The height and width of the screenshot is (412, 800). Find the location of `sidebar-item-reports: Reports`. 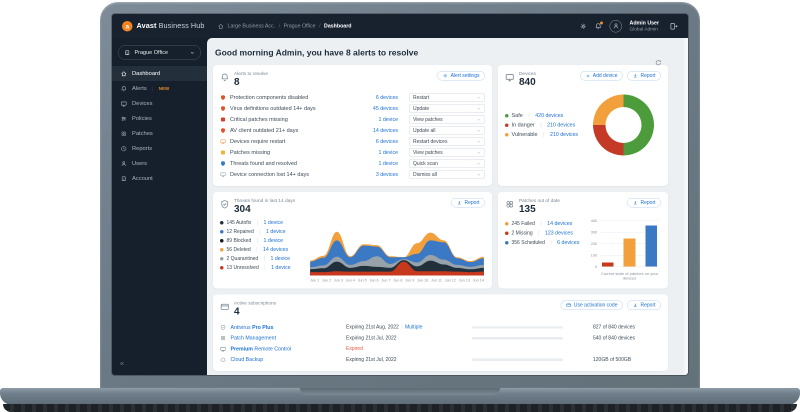

sidebar-item-reports: Reports is located at coordinates (159, 148).